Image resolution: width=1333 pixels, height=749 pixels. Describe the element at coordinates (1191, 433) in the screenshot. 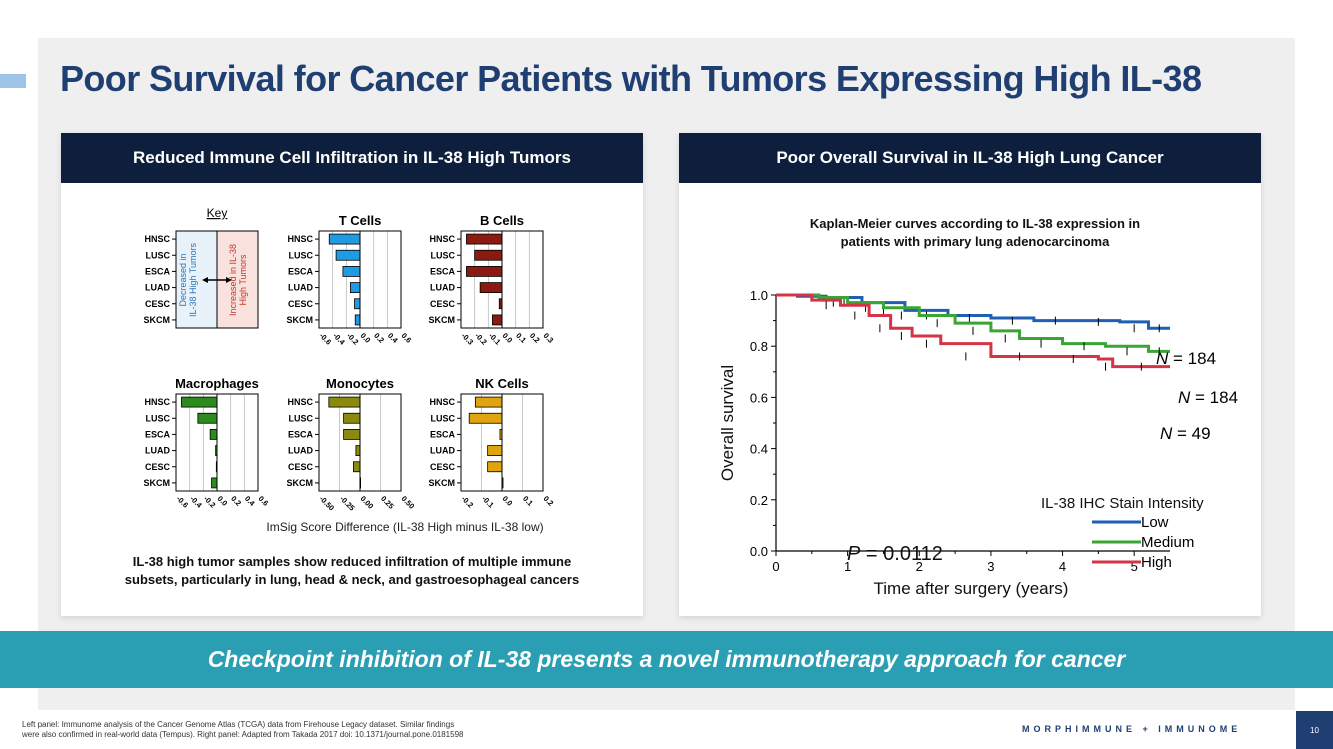

I see `km-n-value: = 49` at that location.